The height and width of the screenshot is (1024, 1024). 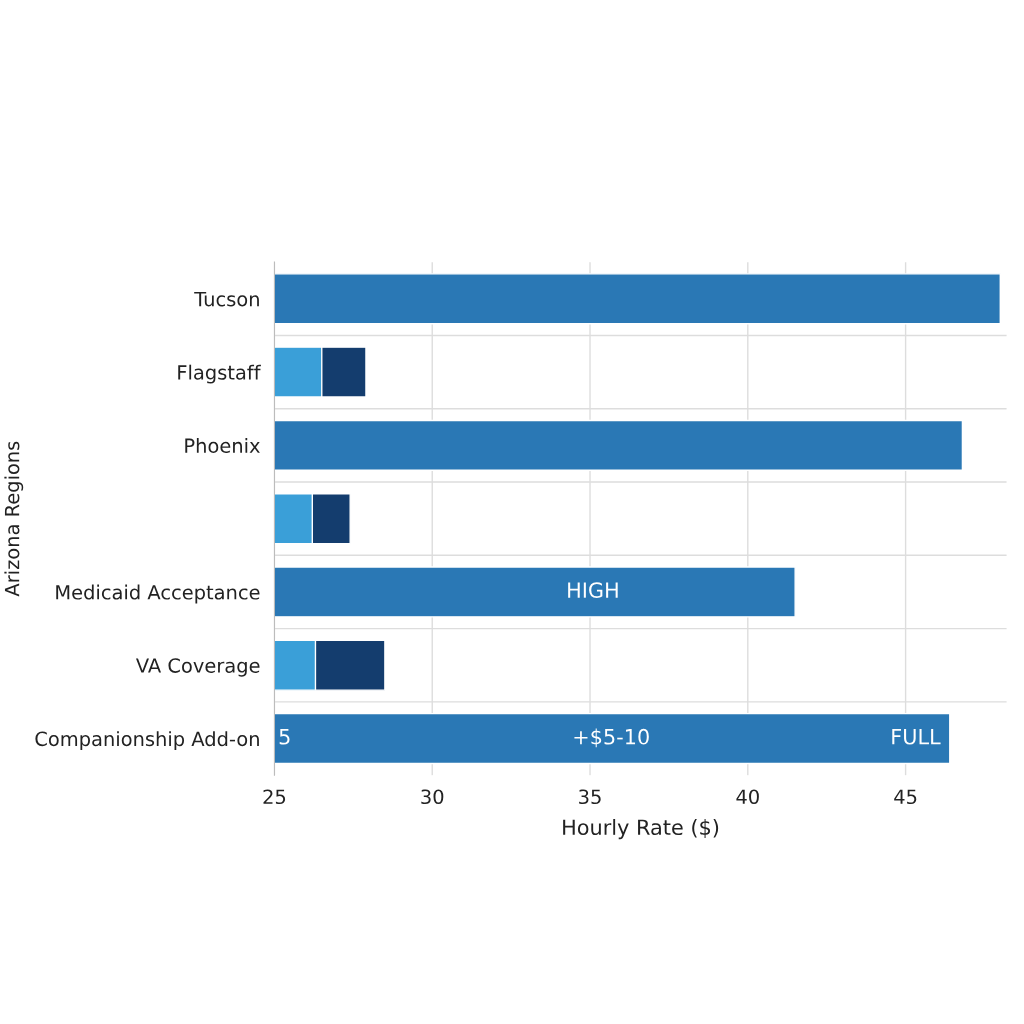 What do you see at coordinates (274, 797) in the screenshot?
I see `x-tick-label: 25` at bounding box center [274, 797].